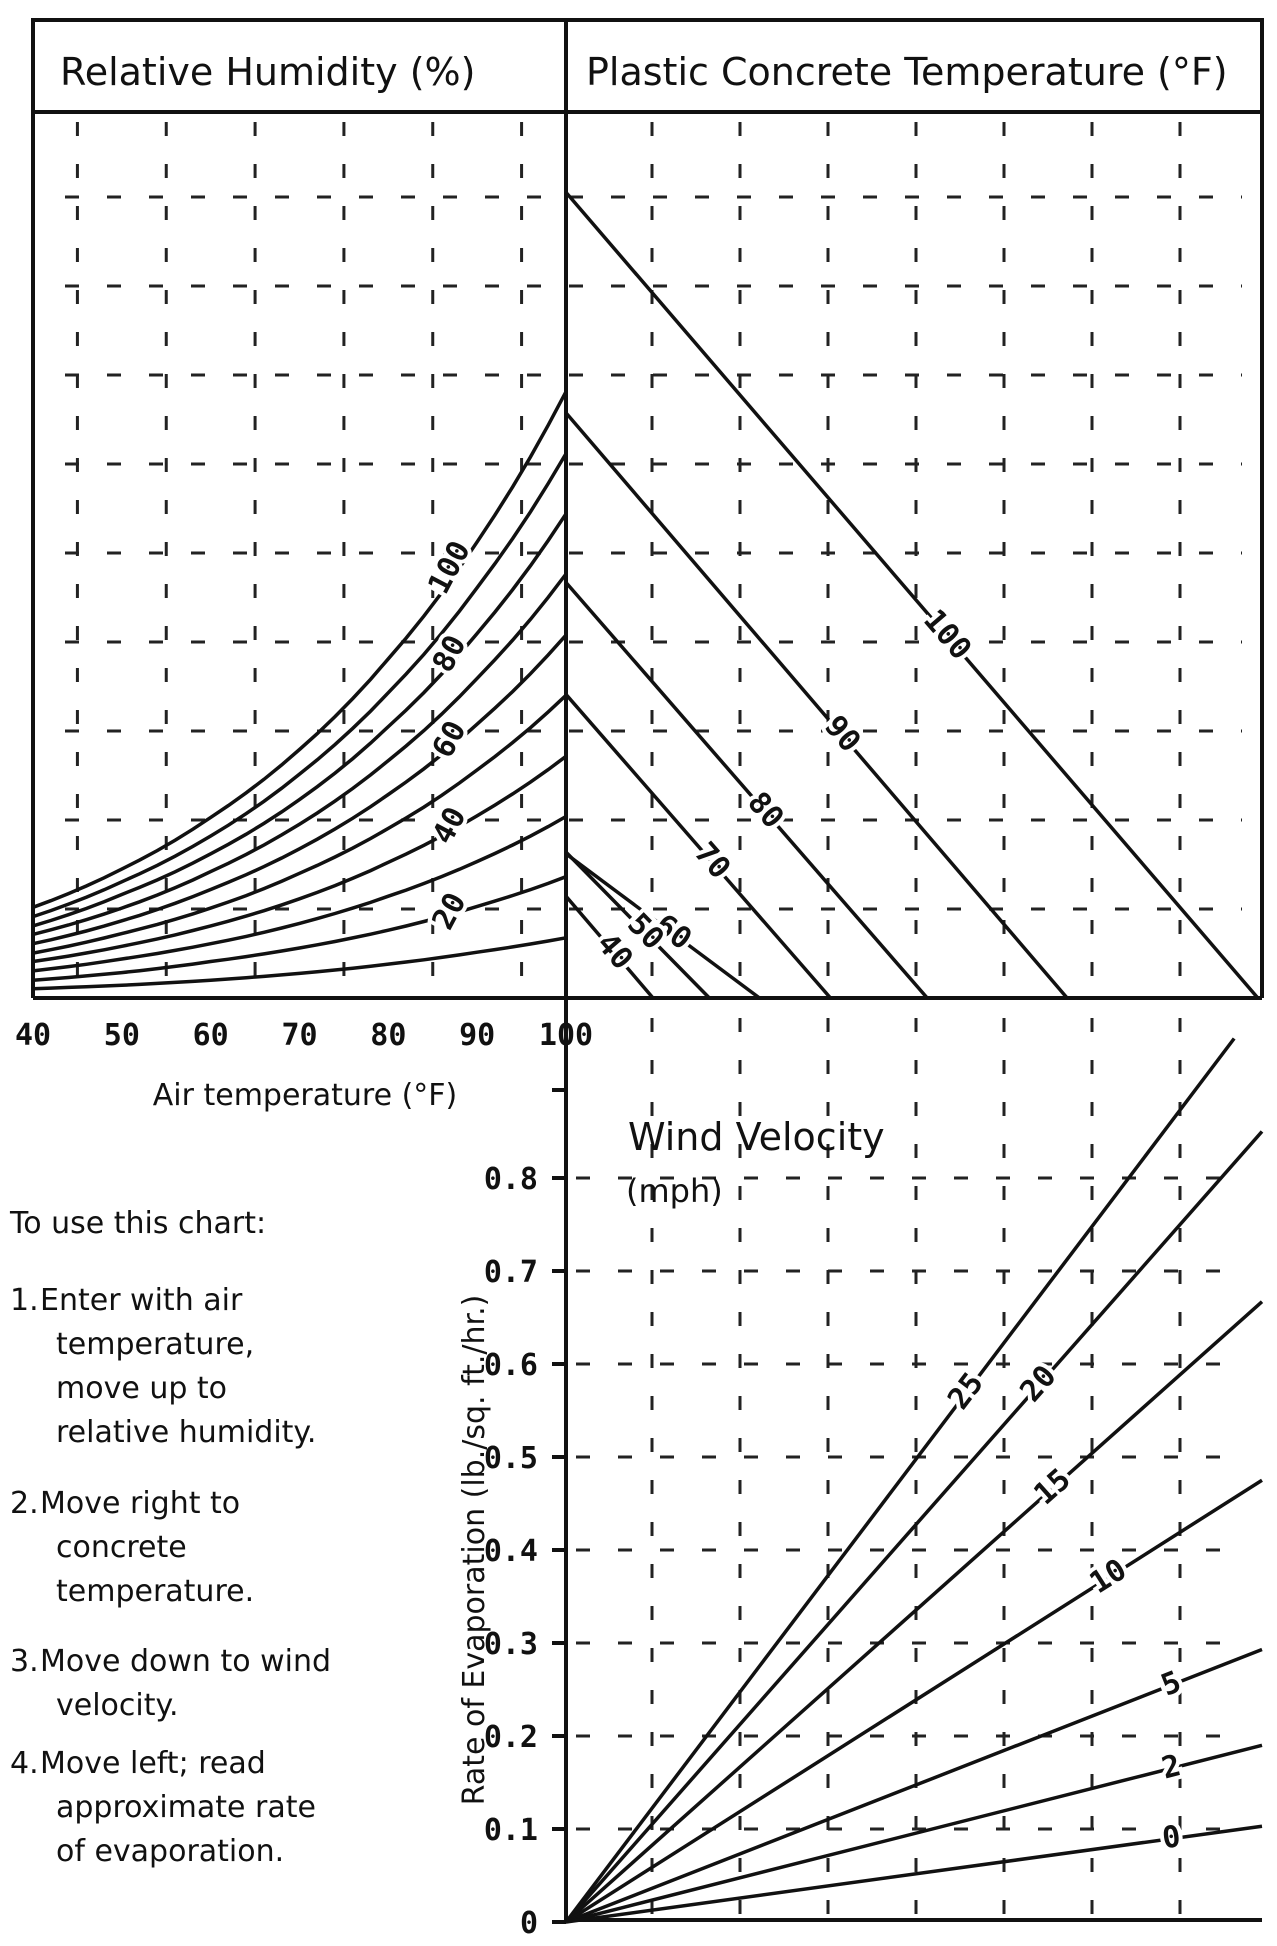  I want to click on wind-velocity-title: Wind Velocity, so click(756, 1137).